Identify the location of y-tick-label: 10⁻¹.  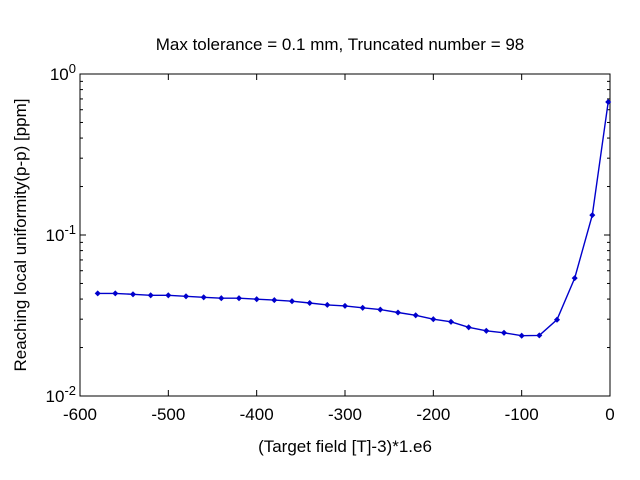
(61, 233).